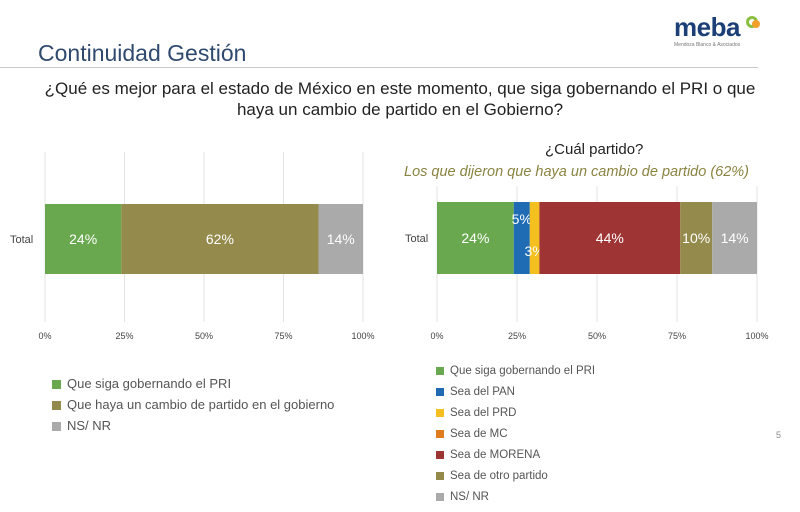 This screenshot has width=800, height=512. Describe the element at coordinates (756, 24) in the screenshot. I see `logo-dot-icon` at that location.